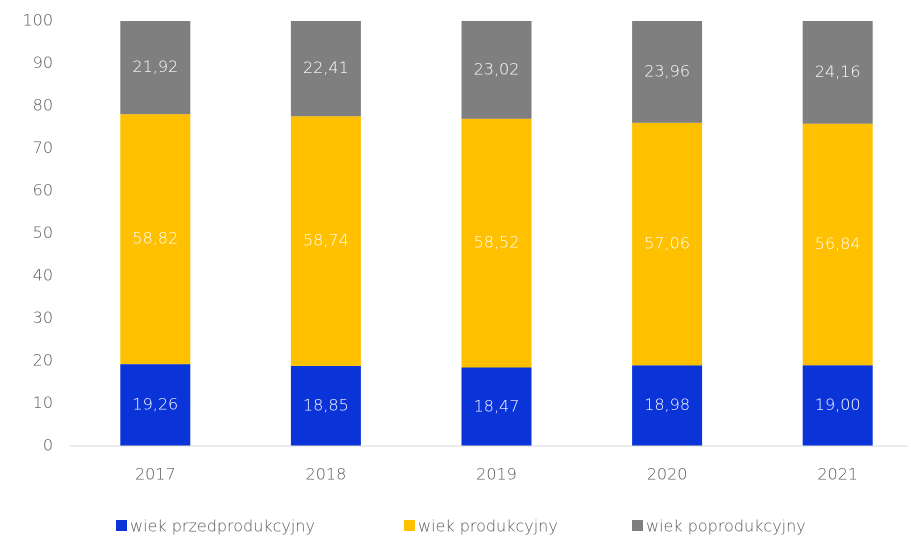 This screenshot has width=911, height=539. What do you see at coordinates (726, 526) in the screenshot?
I see `legend-label: wiek poprodukcyjny` at bounding box center [726, 526].